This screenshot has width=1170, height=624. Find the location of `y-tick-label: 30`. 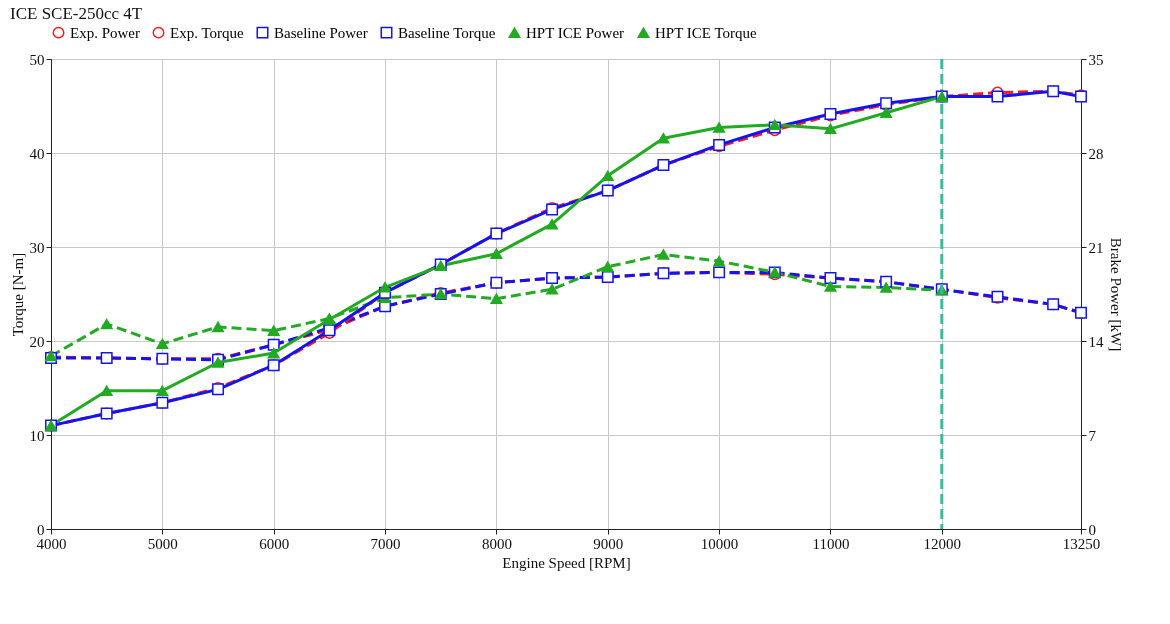

y-tick-label: 30 is located at coordinates (37, 247).